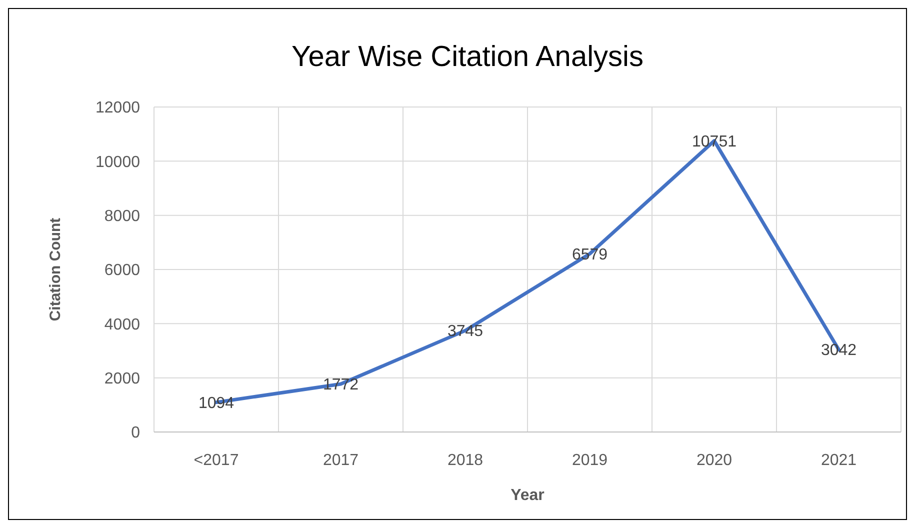 The height and width of the screenshot is (526, 909). I want to click on chart-title: Year Wise Citation Analysis, so click(468, 57).